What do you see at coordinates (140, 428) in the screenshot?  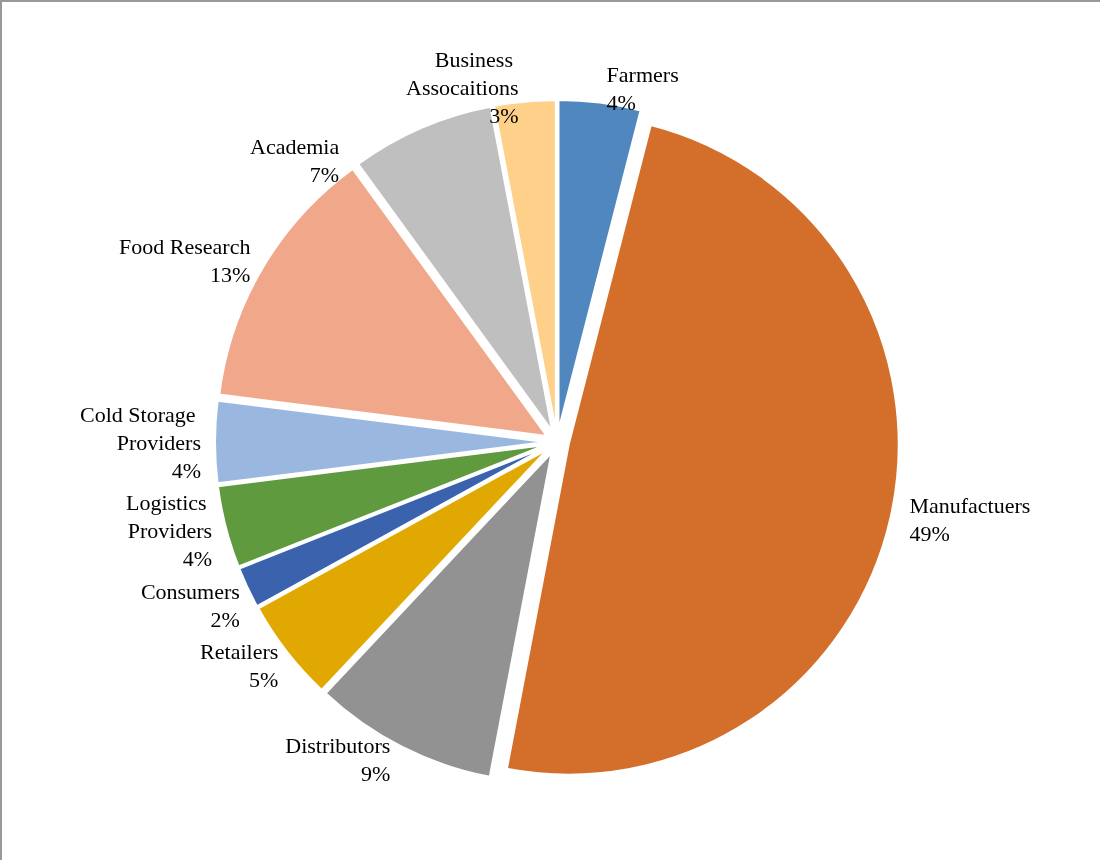 I see `slice-label: Cold Storage Providers` at bounding box center [140, 428].